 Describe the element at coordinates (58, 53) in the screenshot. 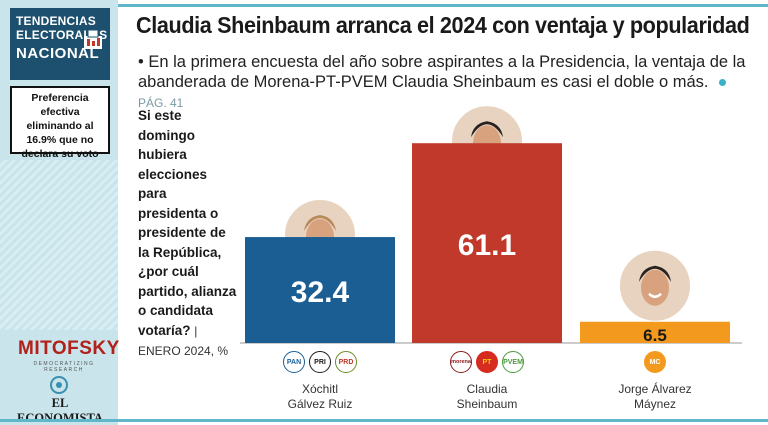

I see `brand-line-3: NACIONAL` at that location.